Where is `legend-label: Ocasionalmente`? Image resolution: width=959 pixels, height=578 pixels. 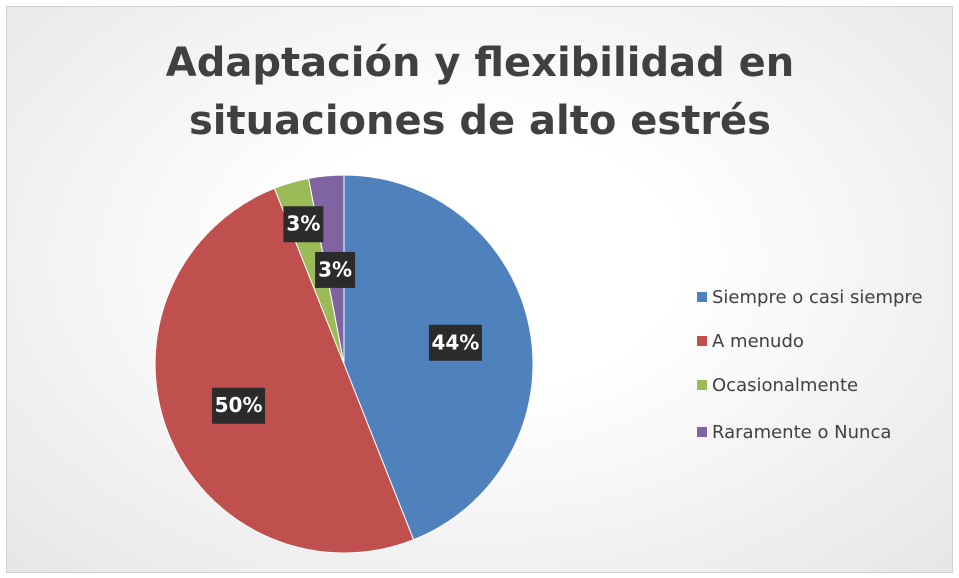
legend-label: Ocasionalmente is located at coordinates (785, 385).